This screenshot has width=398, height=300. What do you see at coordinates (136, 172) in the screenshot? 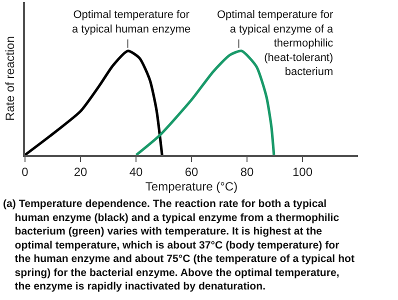
I see `x-tick-label: 40` at bounding box center [136, 172].